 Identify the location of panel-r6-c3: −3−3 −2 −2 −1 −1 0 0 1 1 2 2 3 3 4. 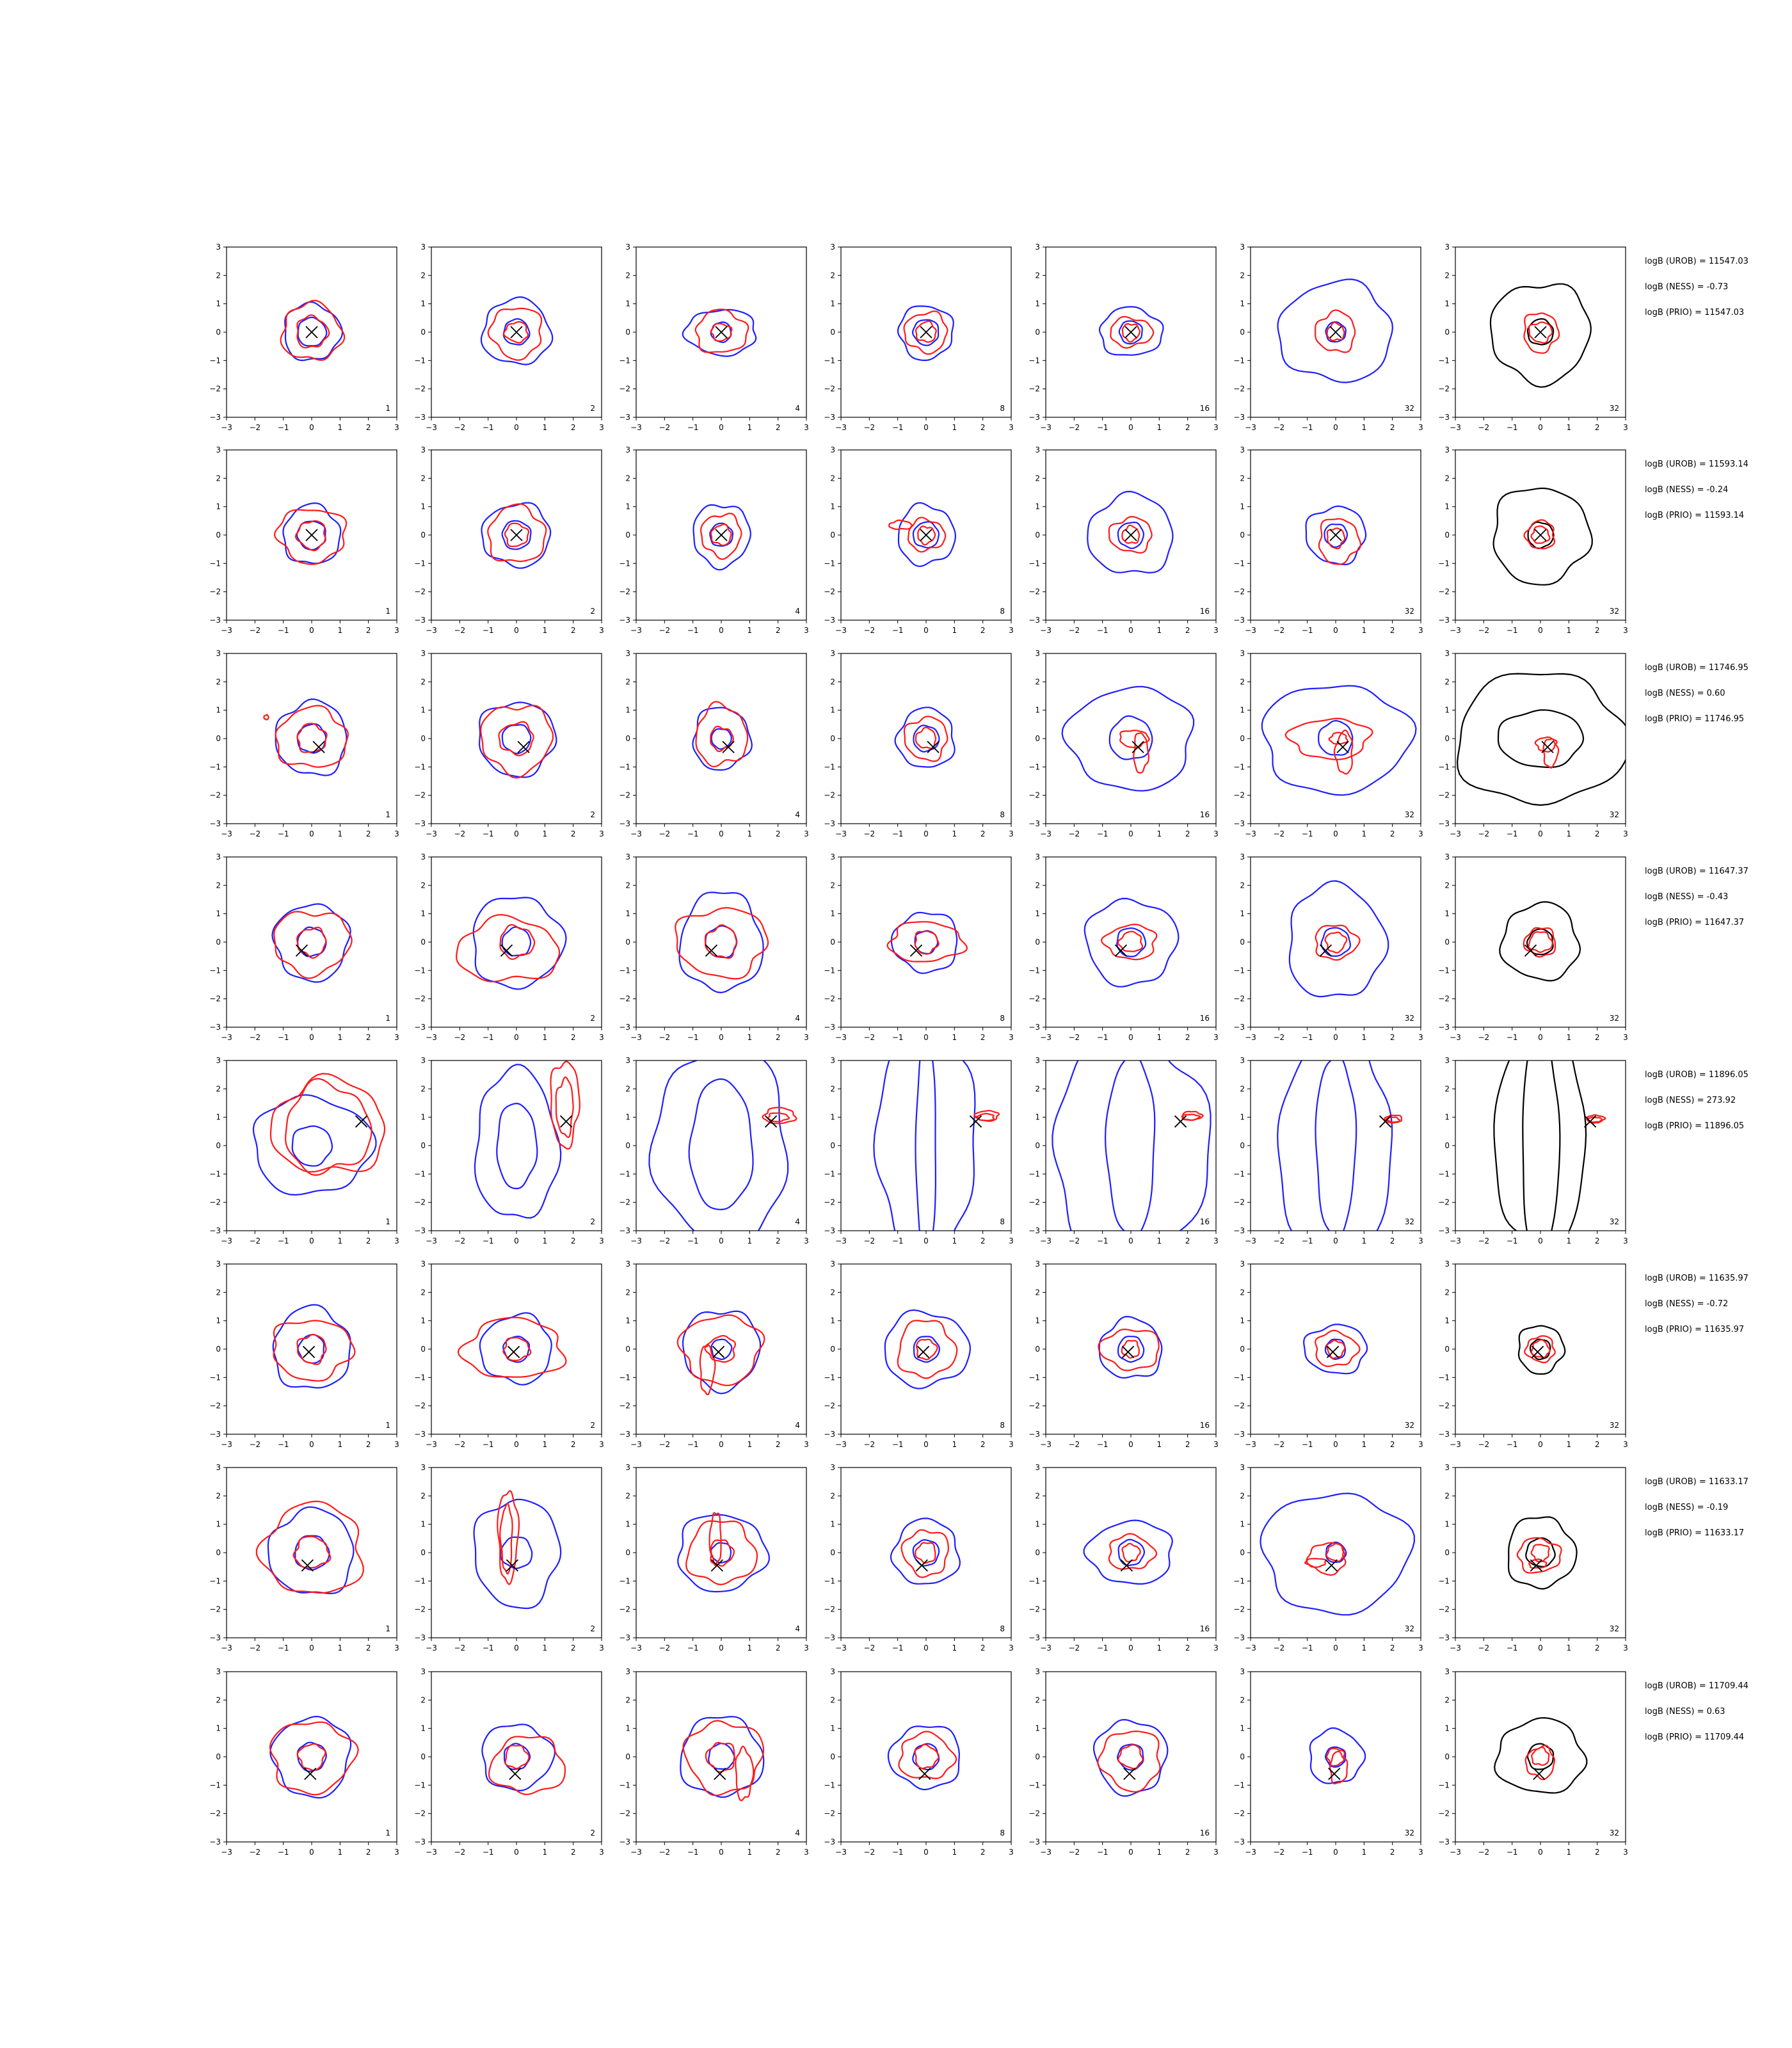
(714, 1354).